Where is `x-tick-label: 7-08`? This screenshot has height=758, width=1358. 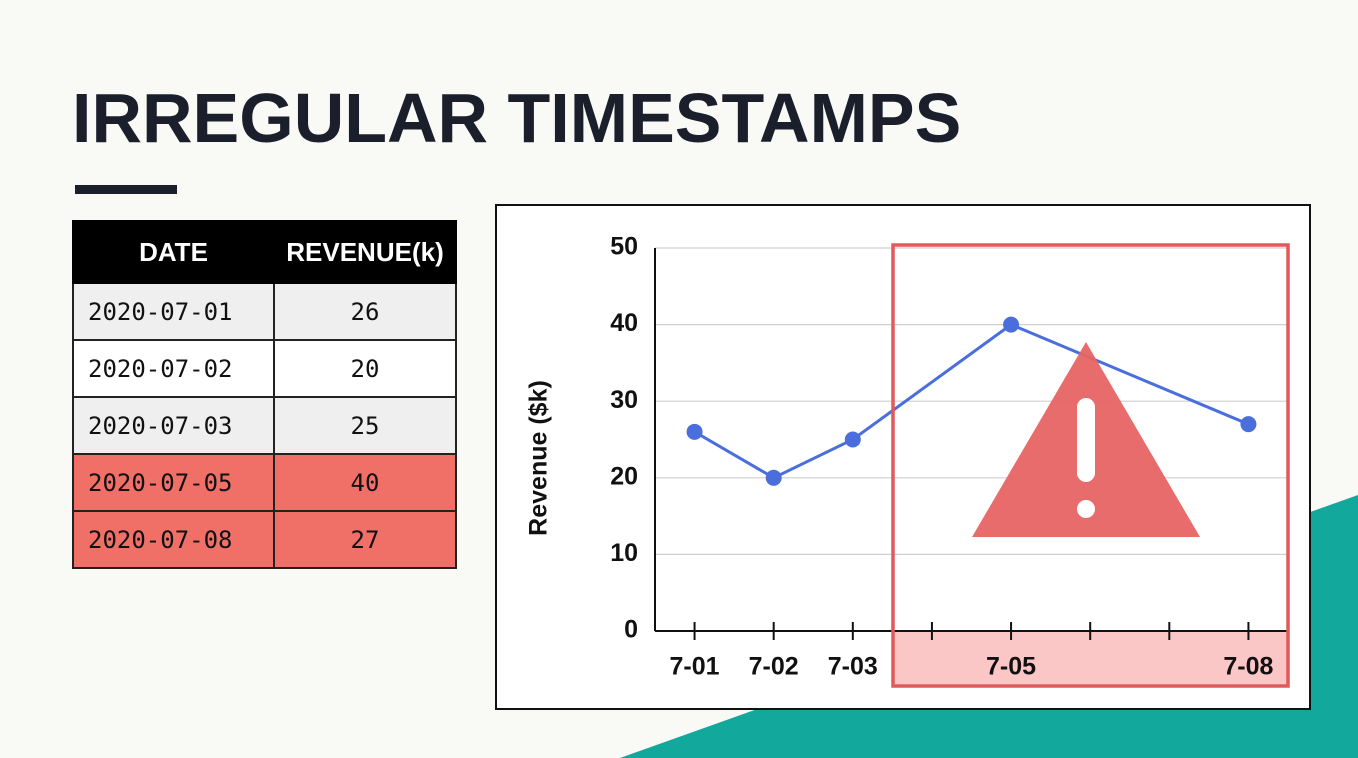 x-tick-label: 7-08 is located at coordinates (1248, 667).